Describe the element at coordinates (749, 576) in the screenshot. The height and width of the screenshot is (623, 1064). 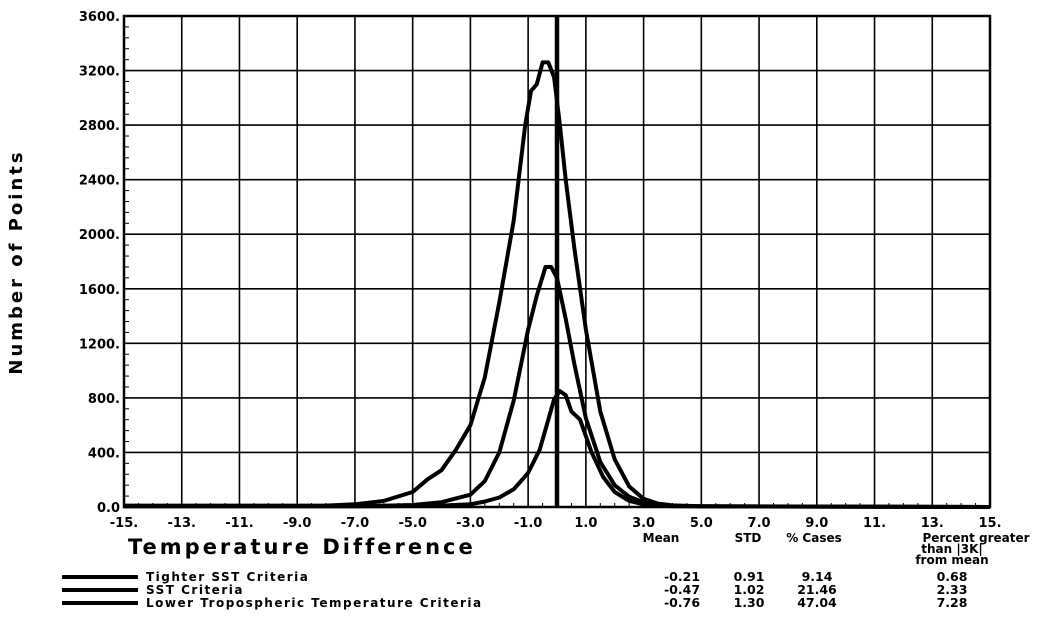
I see `stats-std-0: 0.91` at that location.